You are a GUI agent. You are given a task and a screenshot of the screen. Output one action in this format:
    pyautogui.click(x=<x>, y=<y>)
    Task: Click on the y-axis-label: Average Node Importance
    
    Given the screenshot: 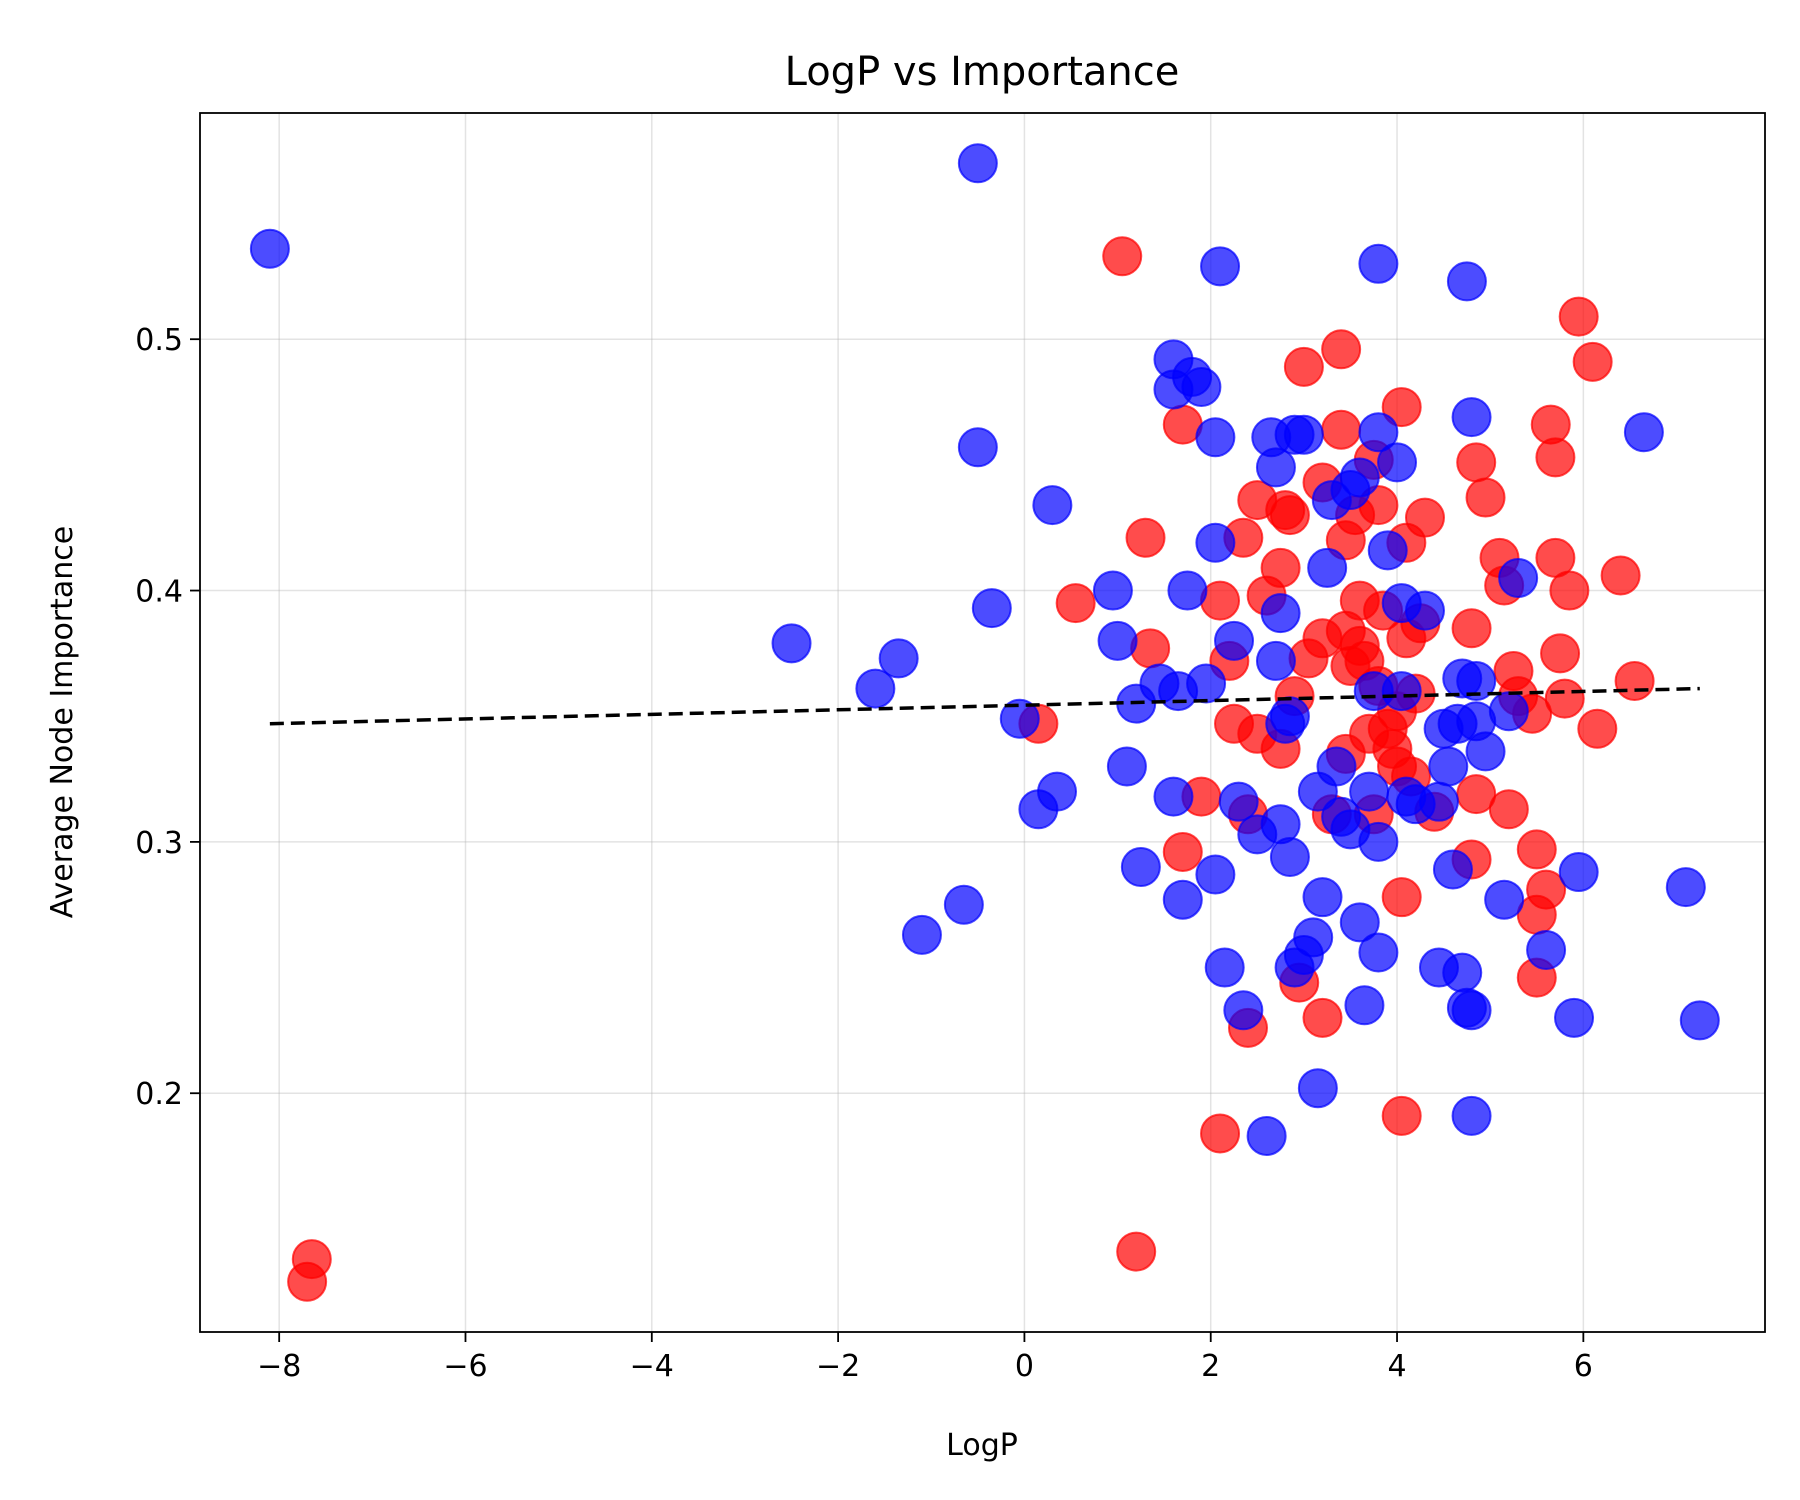 What is the action you would take?
    pyautogui.click(x=62, y=722)
    